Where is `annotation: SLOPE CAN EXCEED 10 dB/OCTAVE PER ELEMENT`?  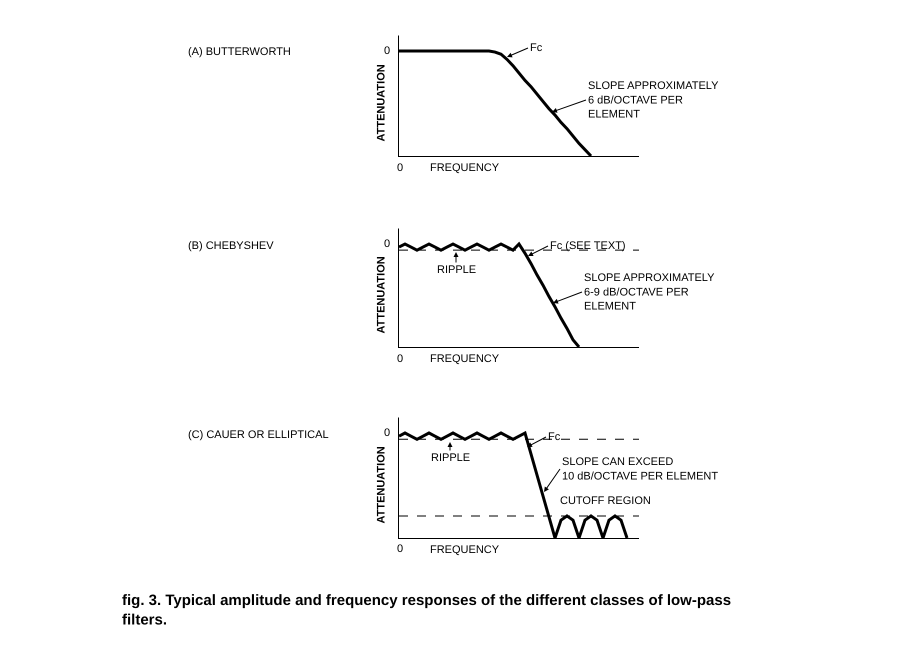
annotation: SLOPE CAN EXCEED 10 dB/OCTAVE PER ELEMENT is located at coordinates (640, 469).